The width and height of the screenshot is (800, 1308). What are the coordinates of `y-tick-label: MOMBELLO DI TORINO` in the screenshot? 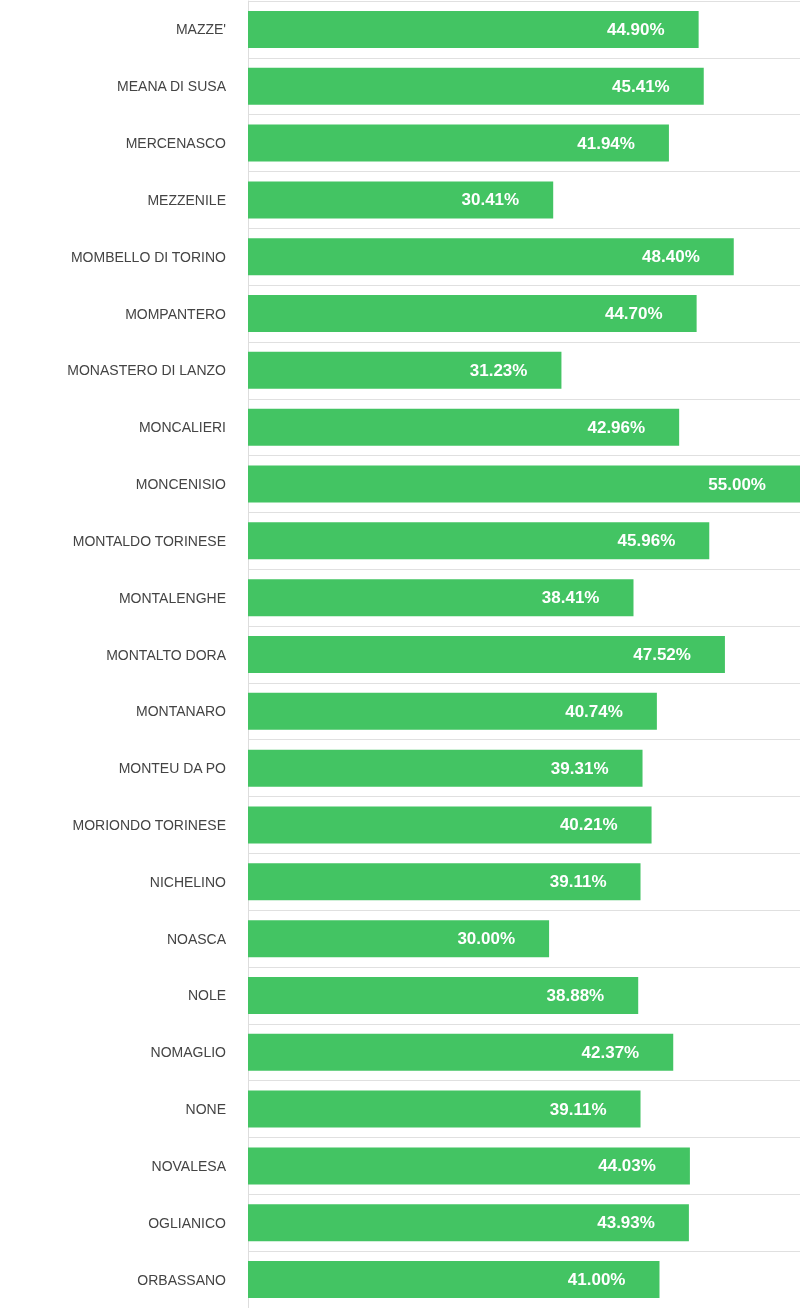 It's located at (148, 256).